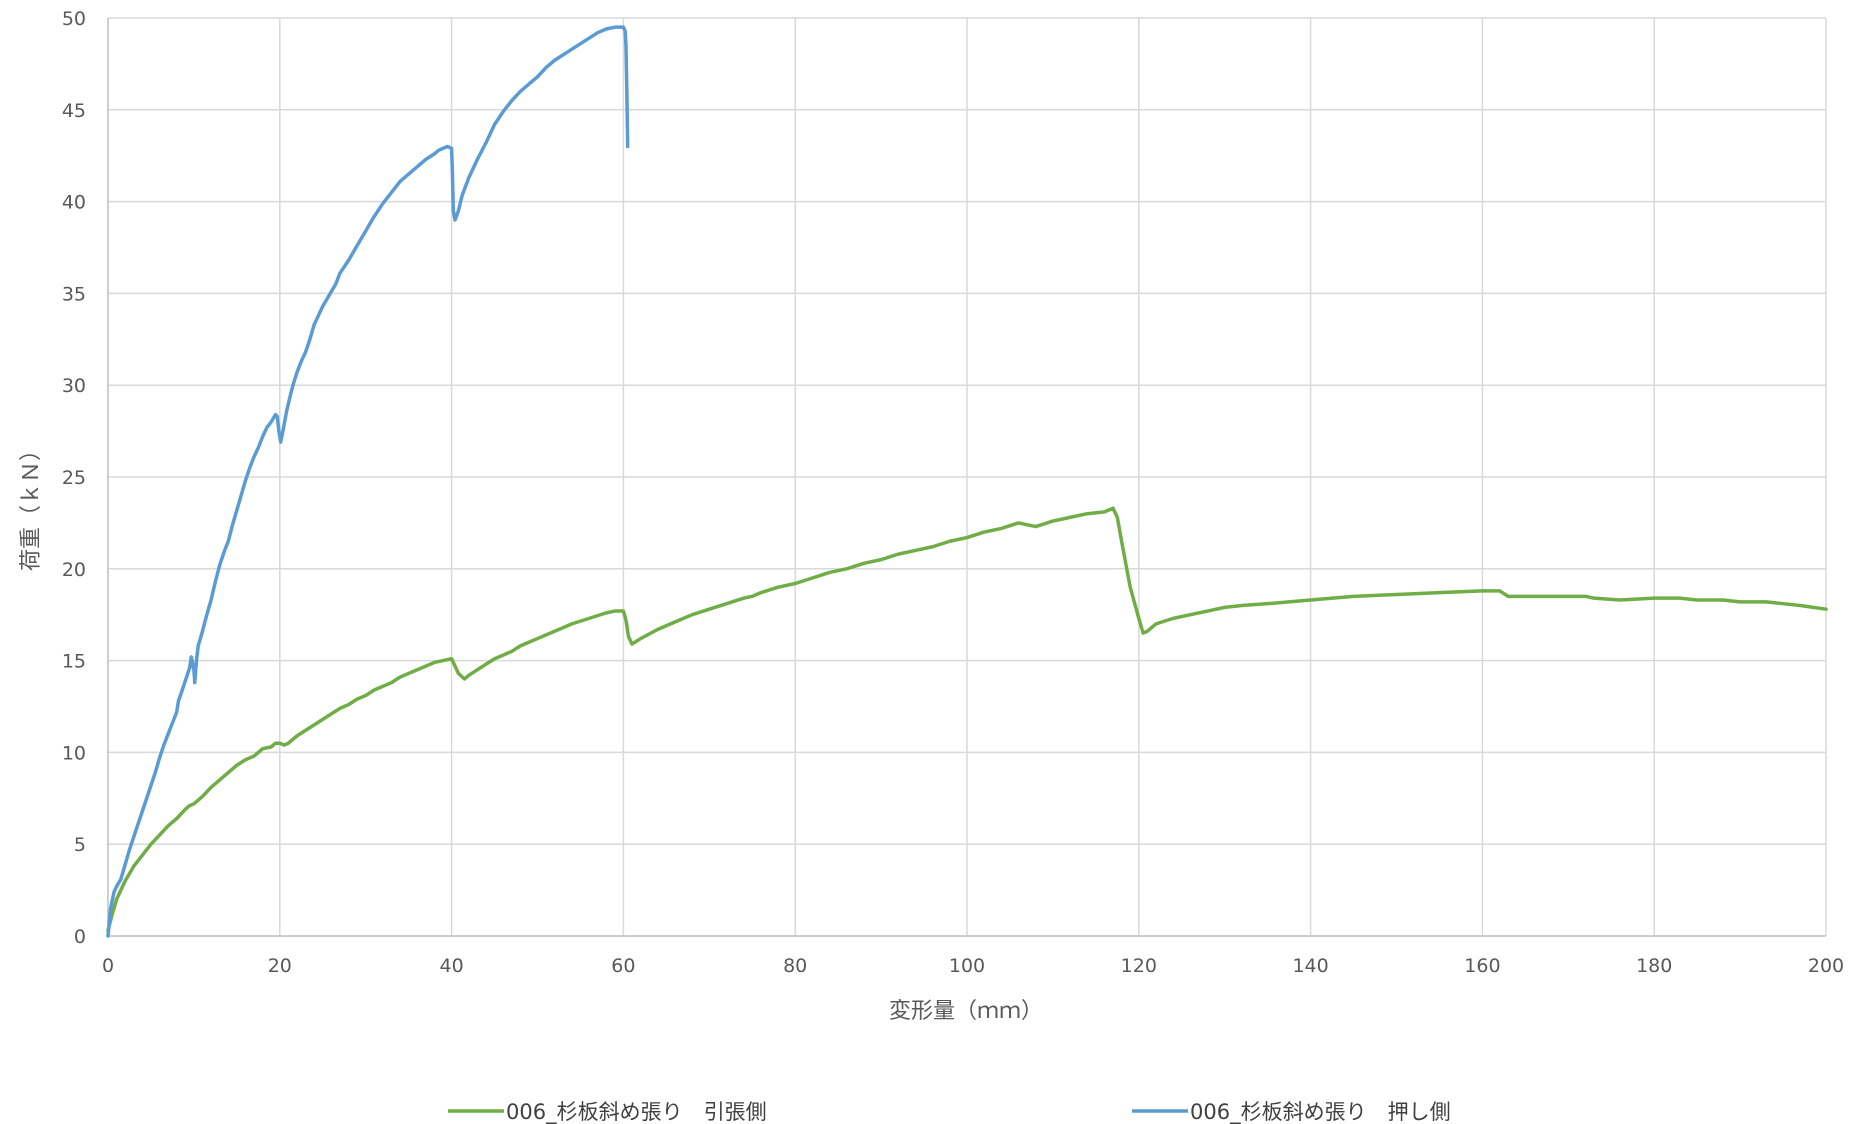 Image resolution: width=1857 pixels, height=1124 pixels. Describe the element at coordinates (74, 203) in the screenshot. I see `y-tick-label: 40` at that location.